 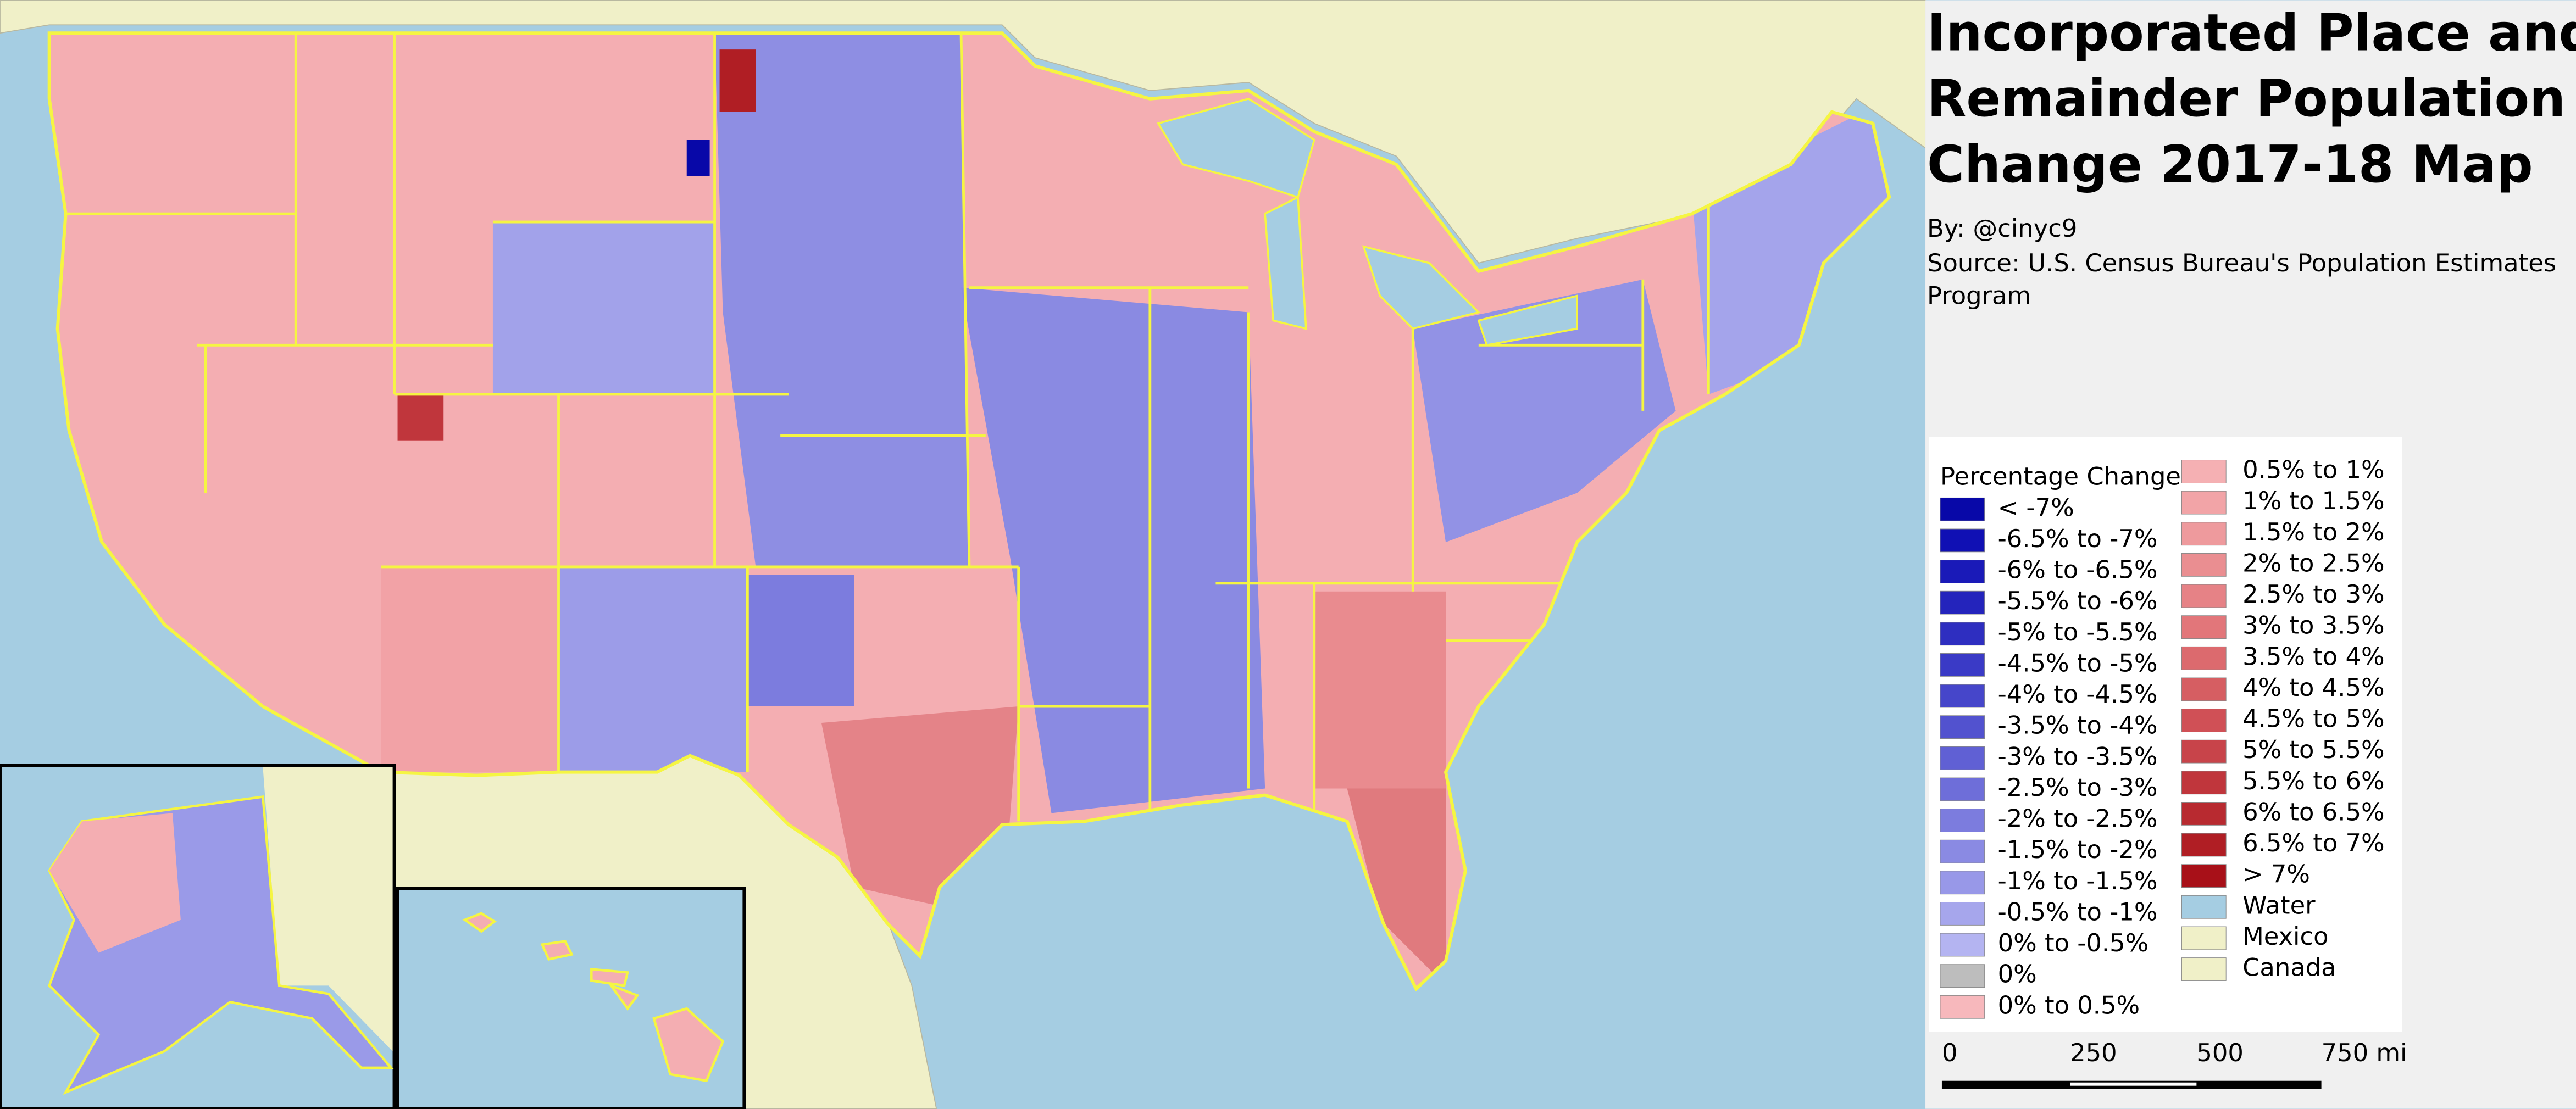 What do you see at coordinates (2313, 594) in the screenshot?
I see `legend-label: 2.5% to 3%` at bounding box center [2313, 594].